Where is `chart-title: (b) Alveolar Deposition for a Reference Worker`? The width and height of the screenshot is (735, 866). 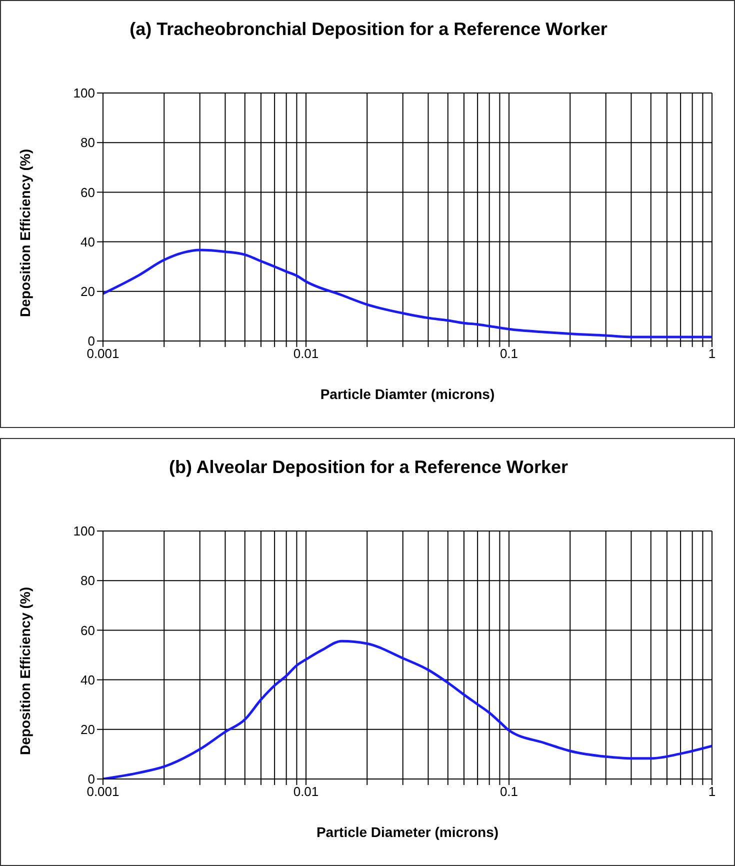 chart-title: (b) Alveolar Deposition for a Reference Worker is located at coordinates (369, 467).